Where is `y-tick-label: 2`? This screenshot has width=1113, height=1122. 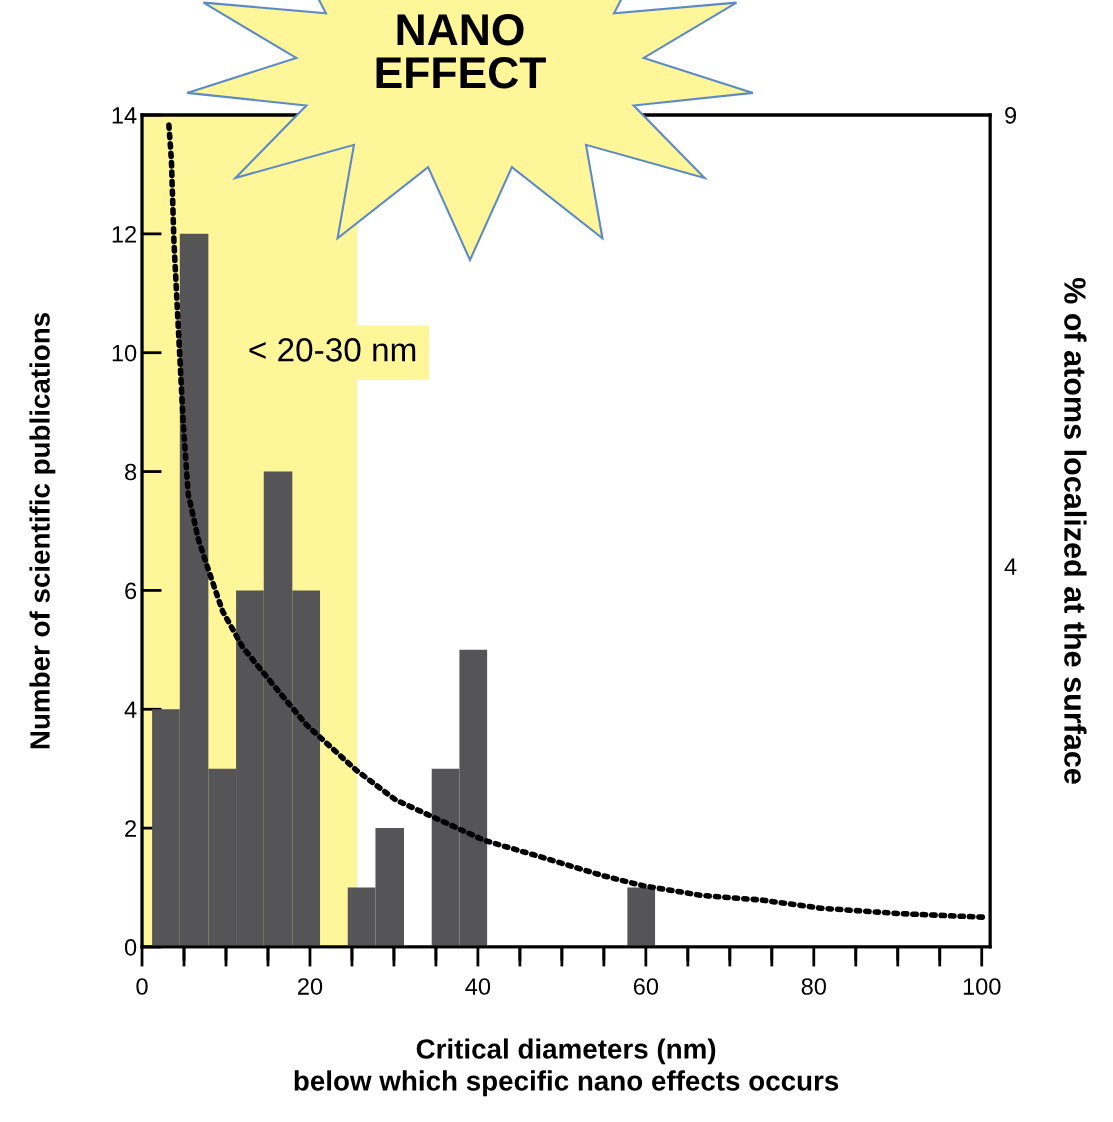 y-tick-label: 2 is located at coordinates (130, 828).